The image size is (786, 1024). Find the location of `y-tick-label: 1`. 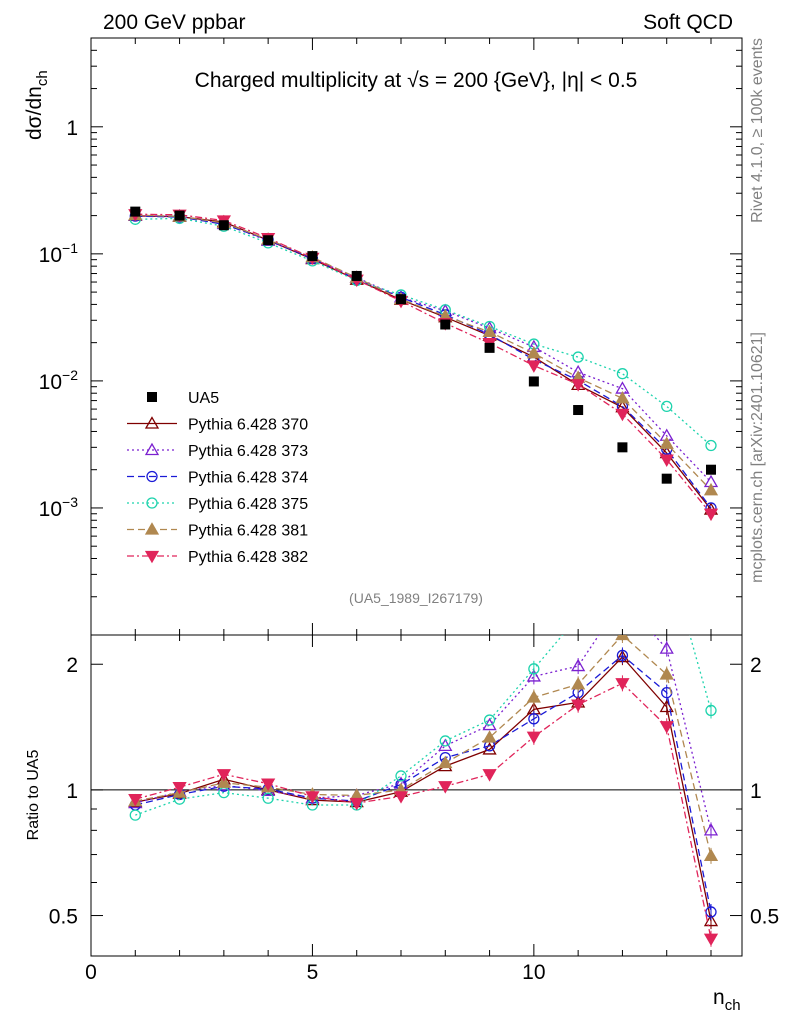

y-tick-label: 1 is located at coordinates (72, 128).